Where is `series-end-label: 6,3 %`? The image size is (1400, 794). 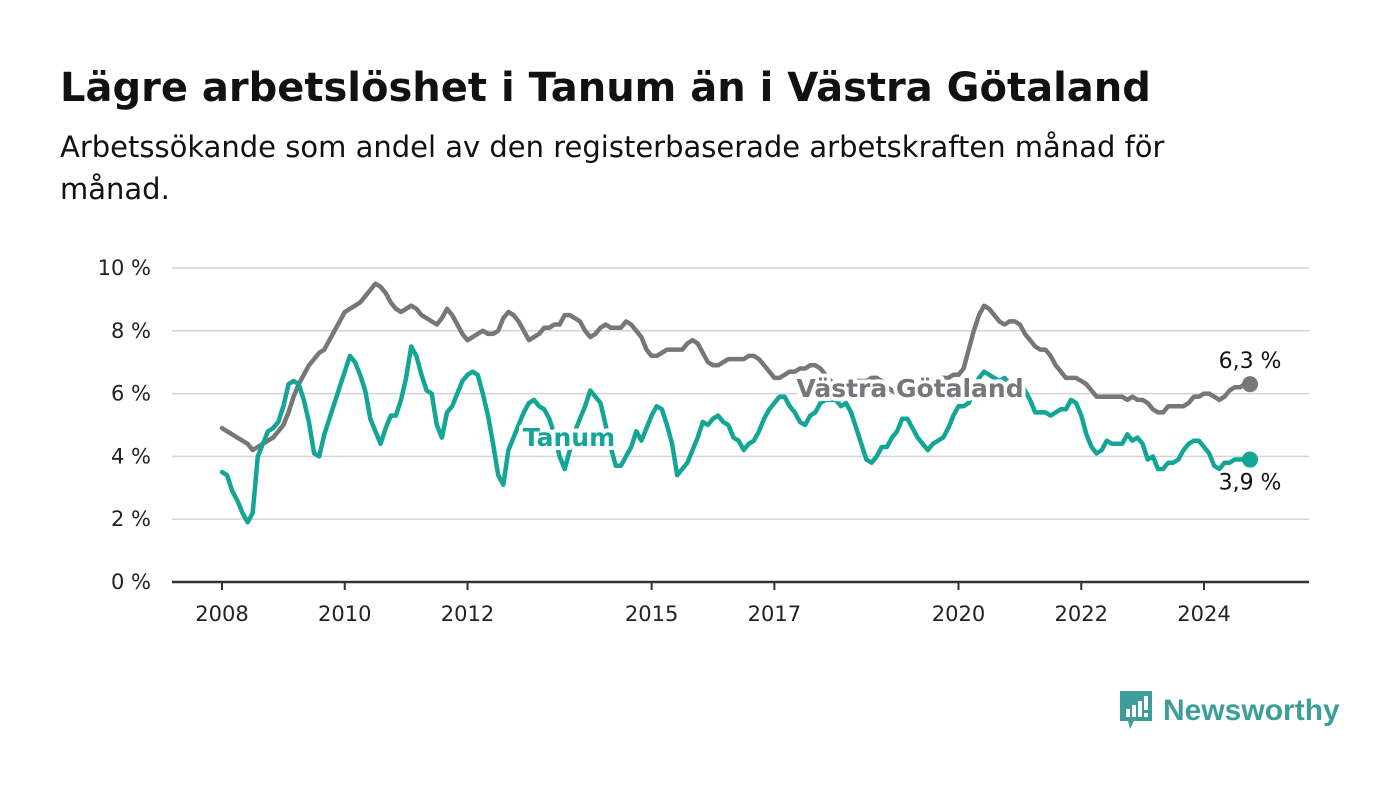
series-end-label: 6,3 % is located at coordinates (1250, 361).